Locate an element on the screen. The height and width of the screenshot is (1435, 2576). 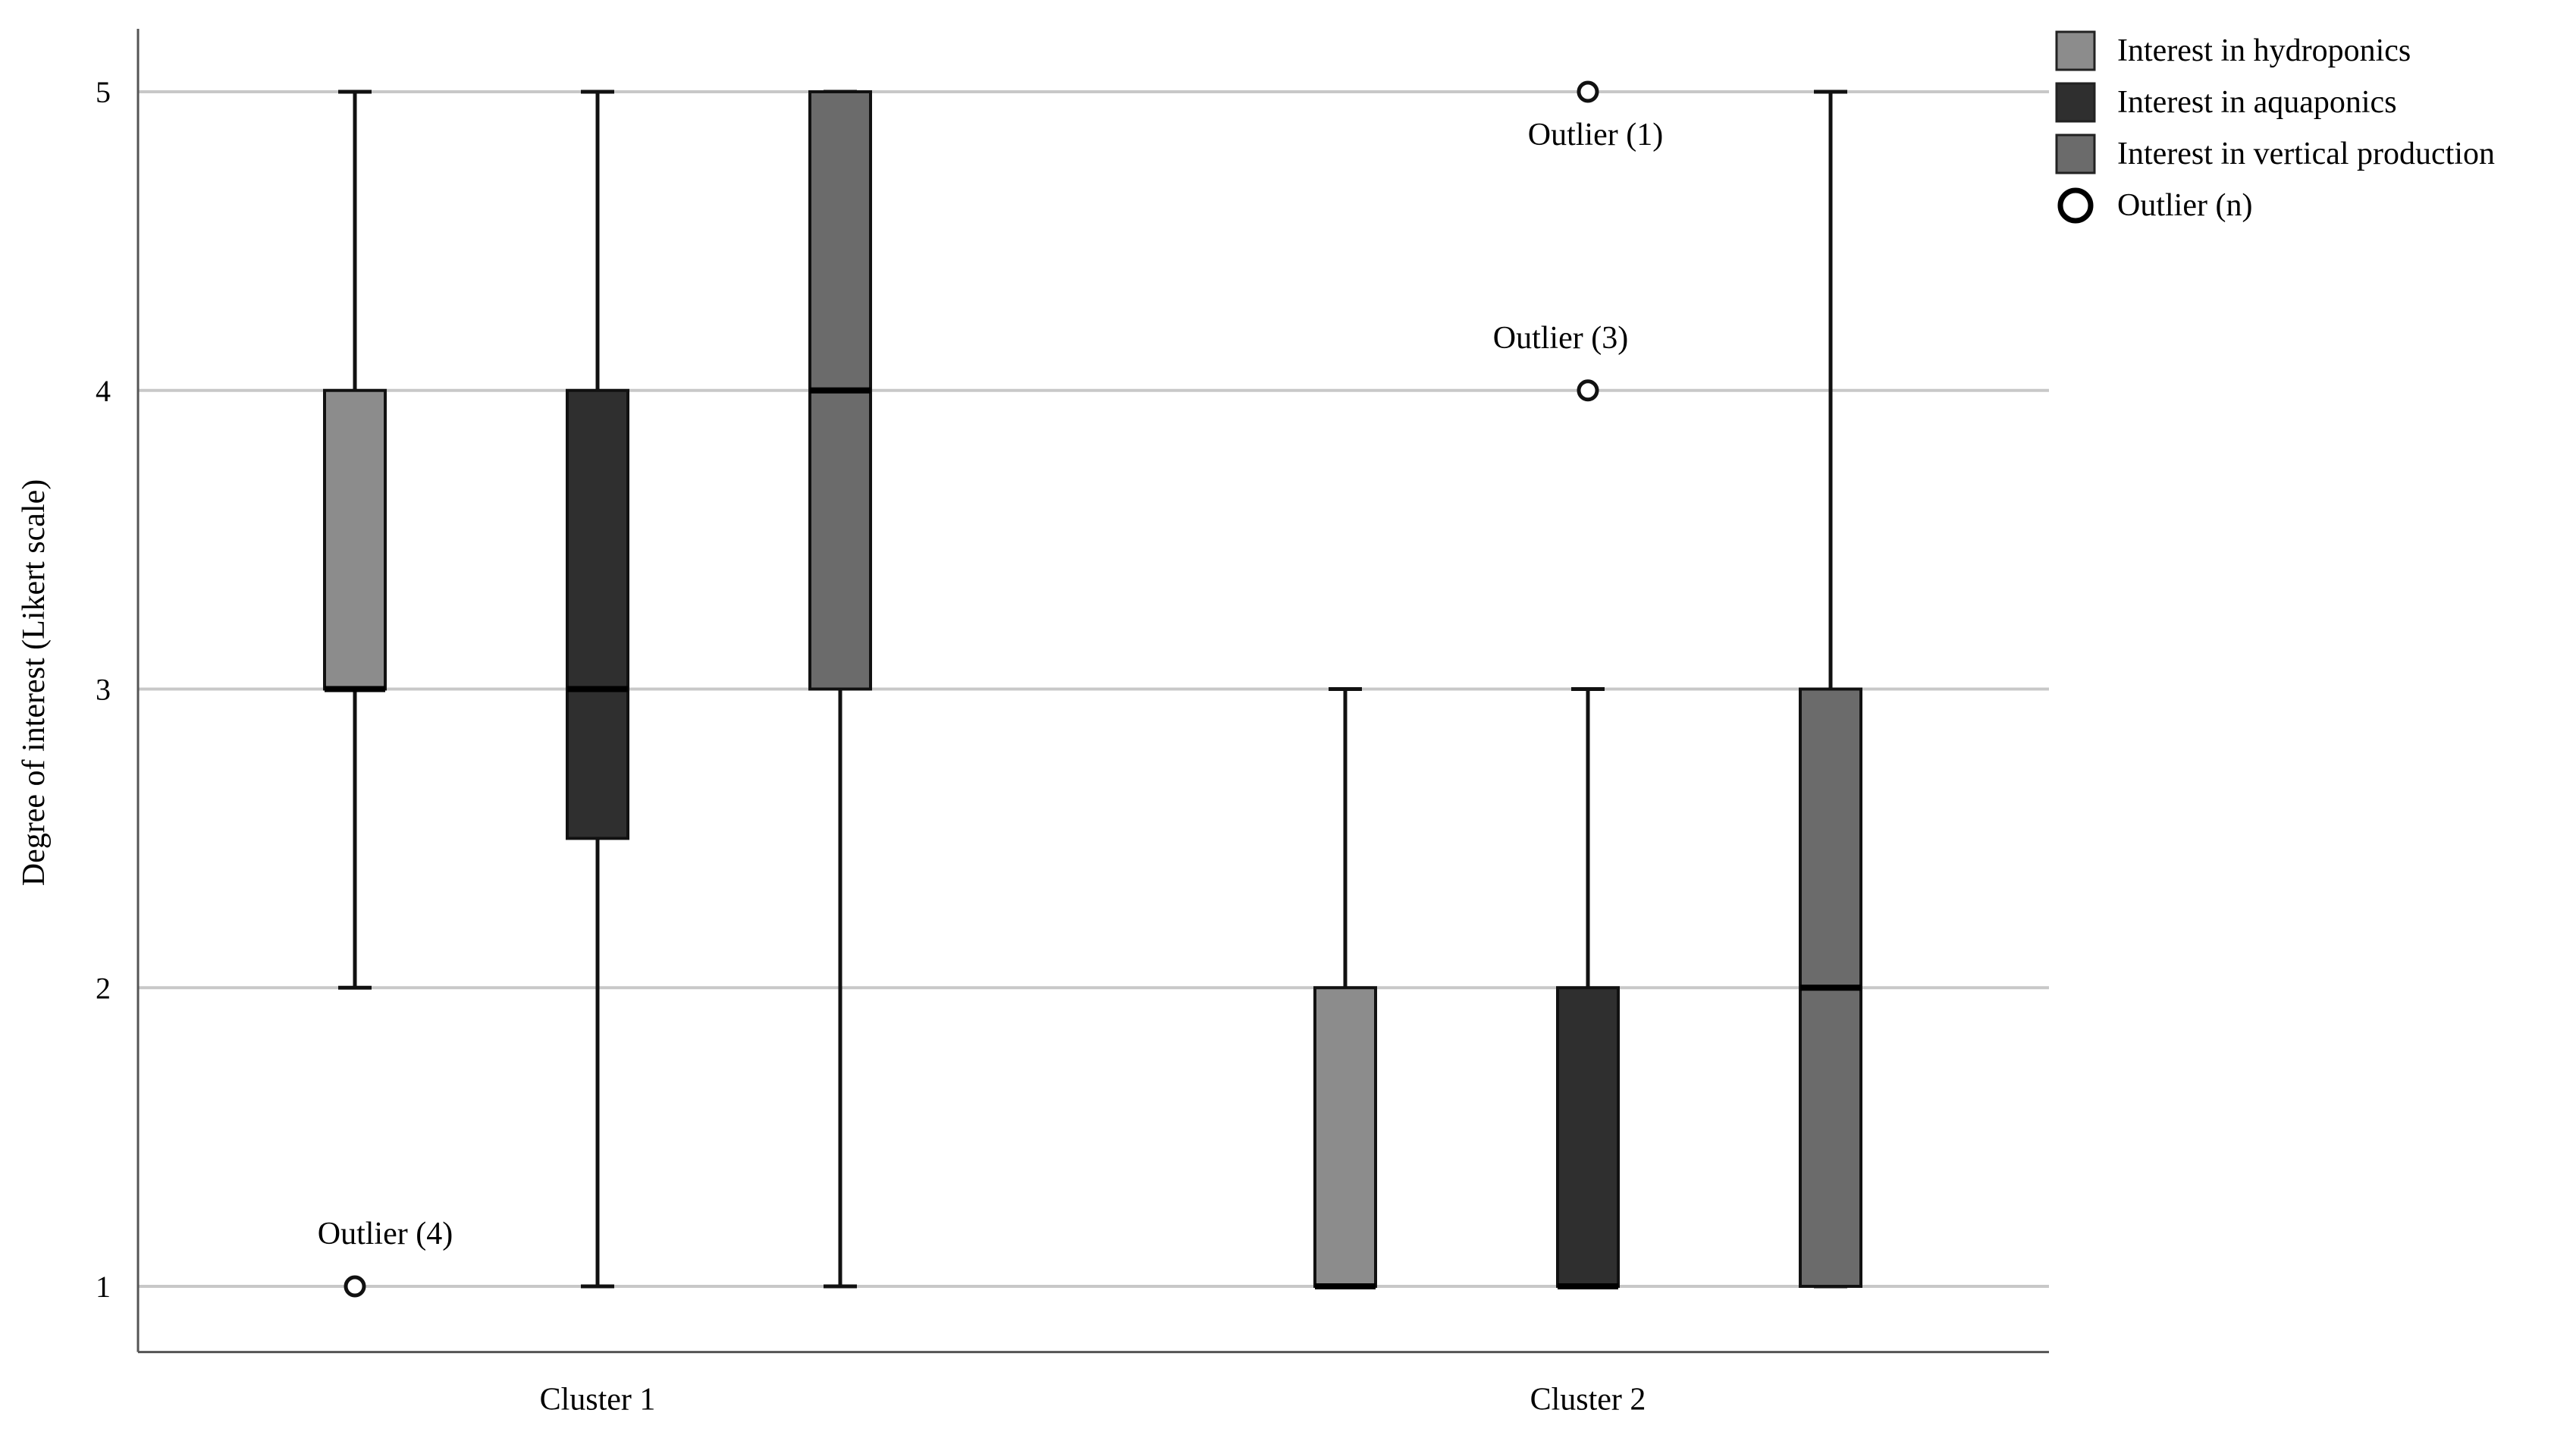
outlier-label: Outlier (4) is located at coordinates (385, 1234).